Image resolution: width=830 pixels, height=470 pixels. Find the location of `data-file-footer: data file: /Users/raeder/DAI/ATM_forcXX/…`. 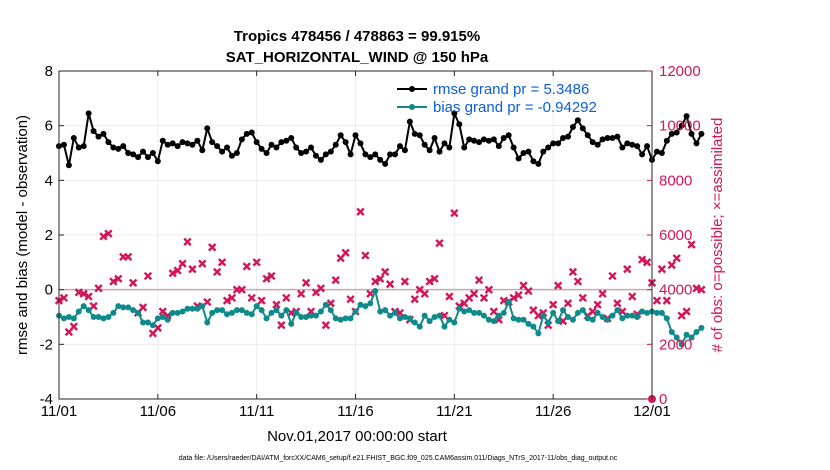

data-file-footer: data file: /Users/raeder/DAI/ATM_forcXX/… is located at coordinates (398, 458).